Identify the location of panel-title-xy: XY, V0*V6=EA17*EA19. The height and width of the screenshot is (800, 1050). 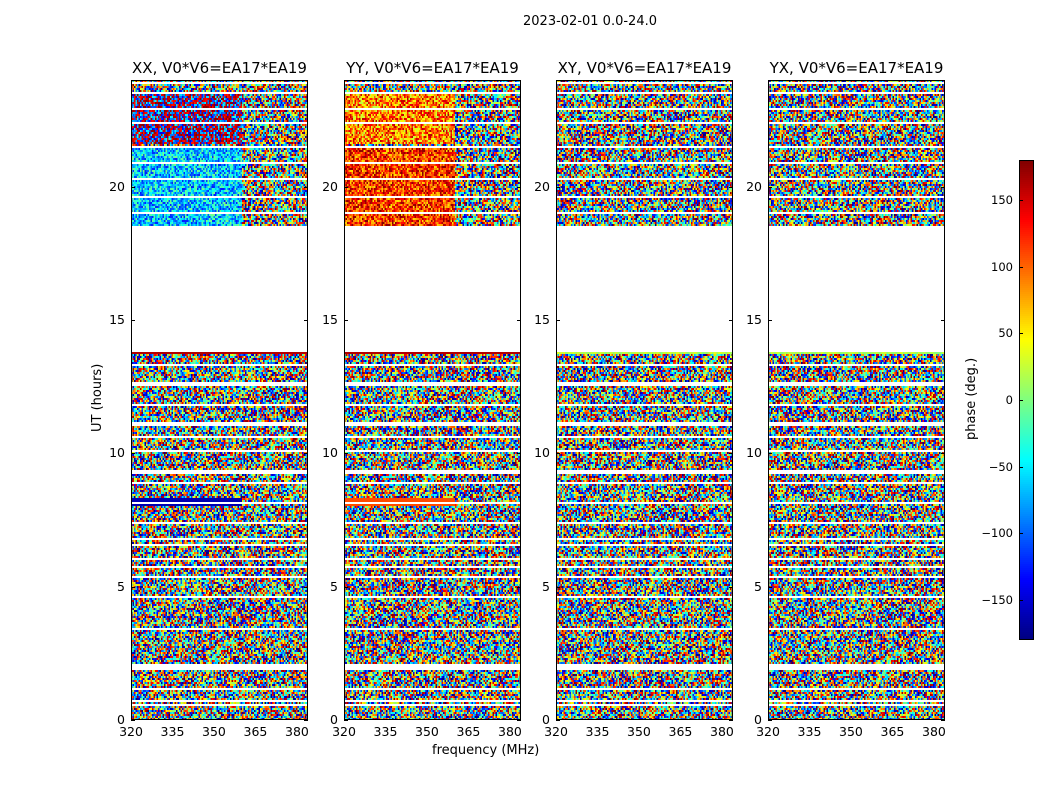
(644, 68).